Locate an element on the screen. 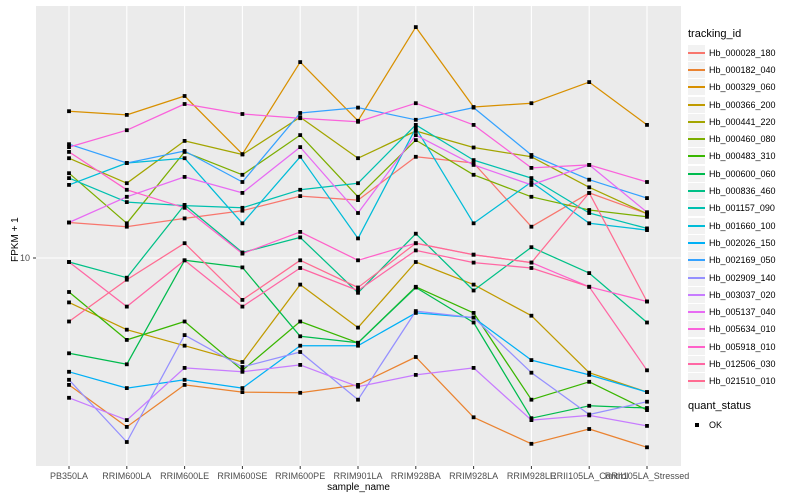  legend-quant-items: OK is located at coordinates (719, 424).